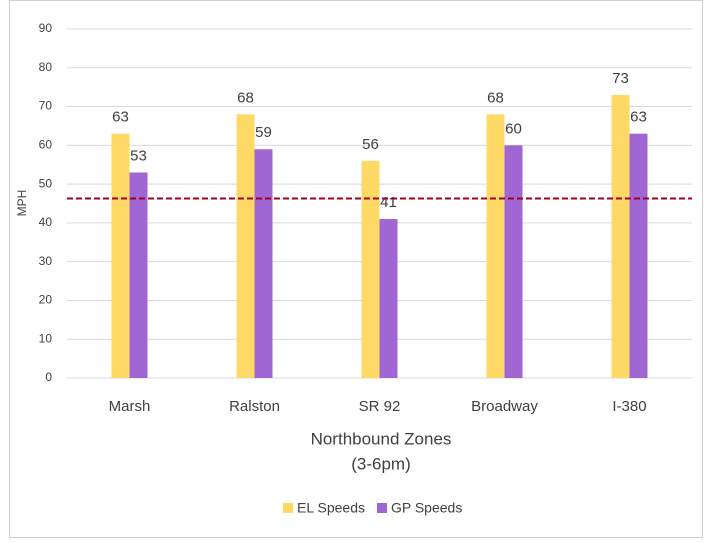  I want to click on y-tick-label: 30, so click(46, 261).